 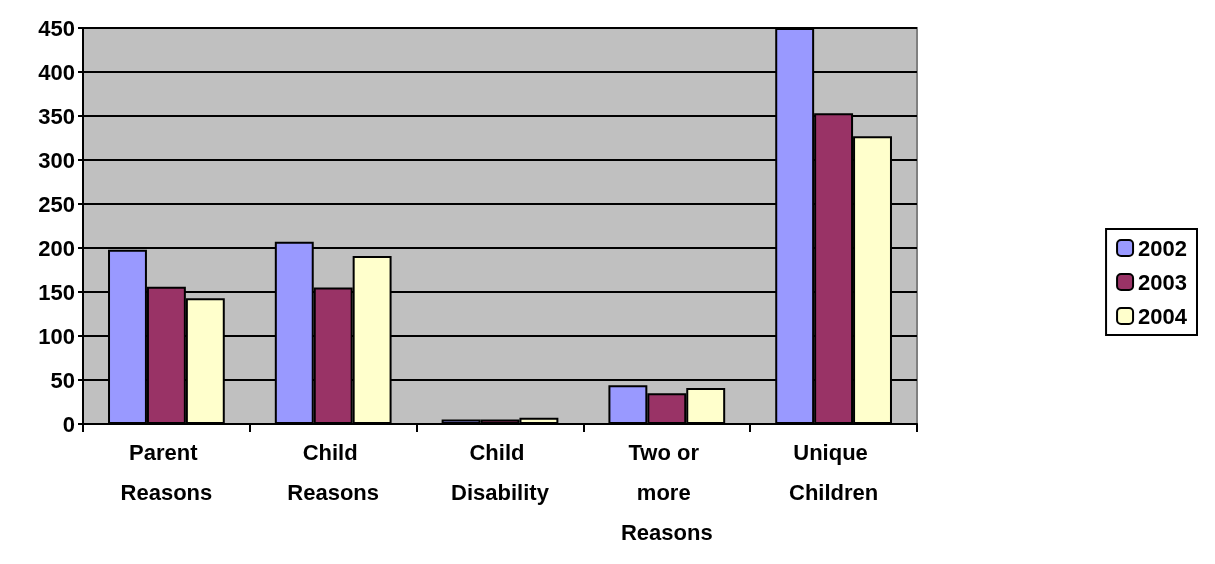 I want to click on x-tick-label: Child Reasons, so click(x=333, y=472).